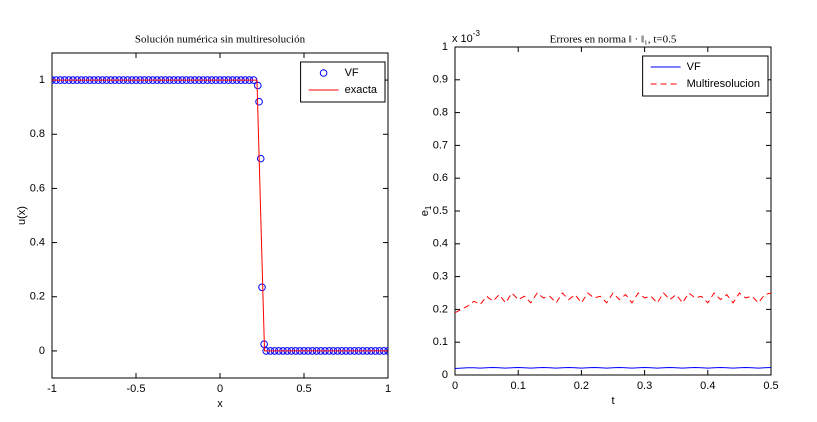 The height and width of the screenshot is (422, 817). What do you see at coordinates (440, 80) in the screenshot?
I see `y-tick-label: 0.9` at bounding box center [440, 80].